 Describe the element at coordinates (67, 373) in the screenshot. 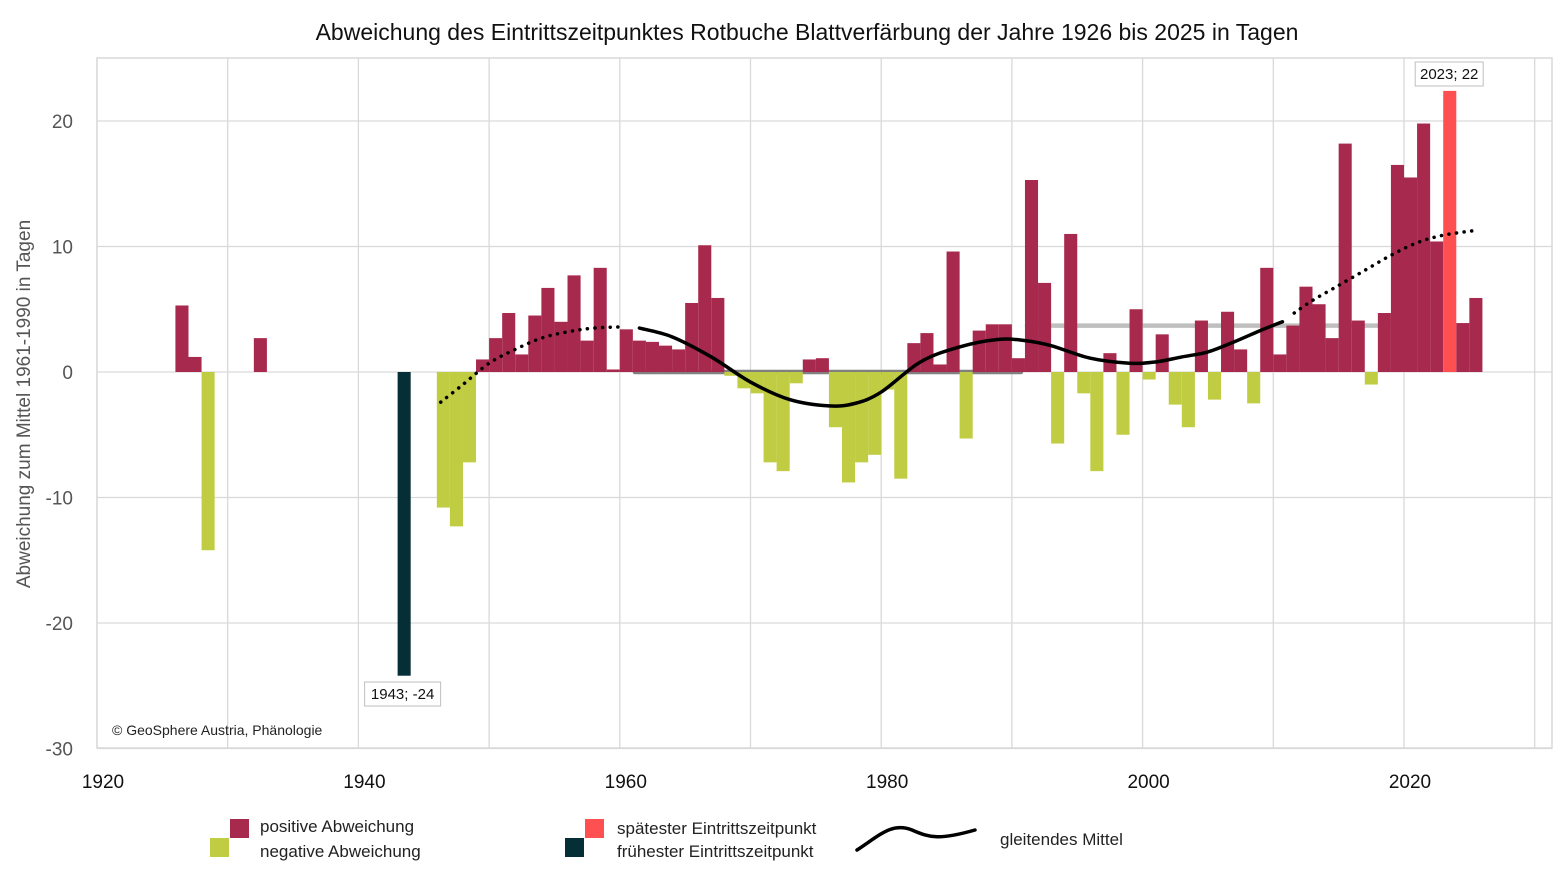

I see `y-tick-label: 0` at that location.